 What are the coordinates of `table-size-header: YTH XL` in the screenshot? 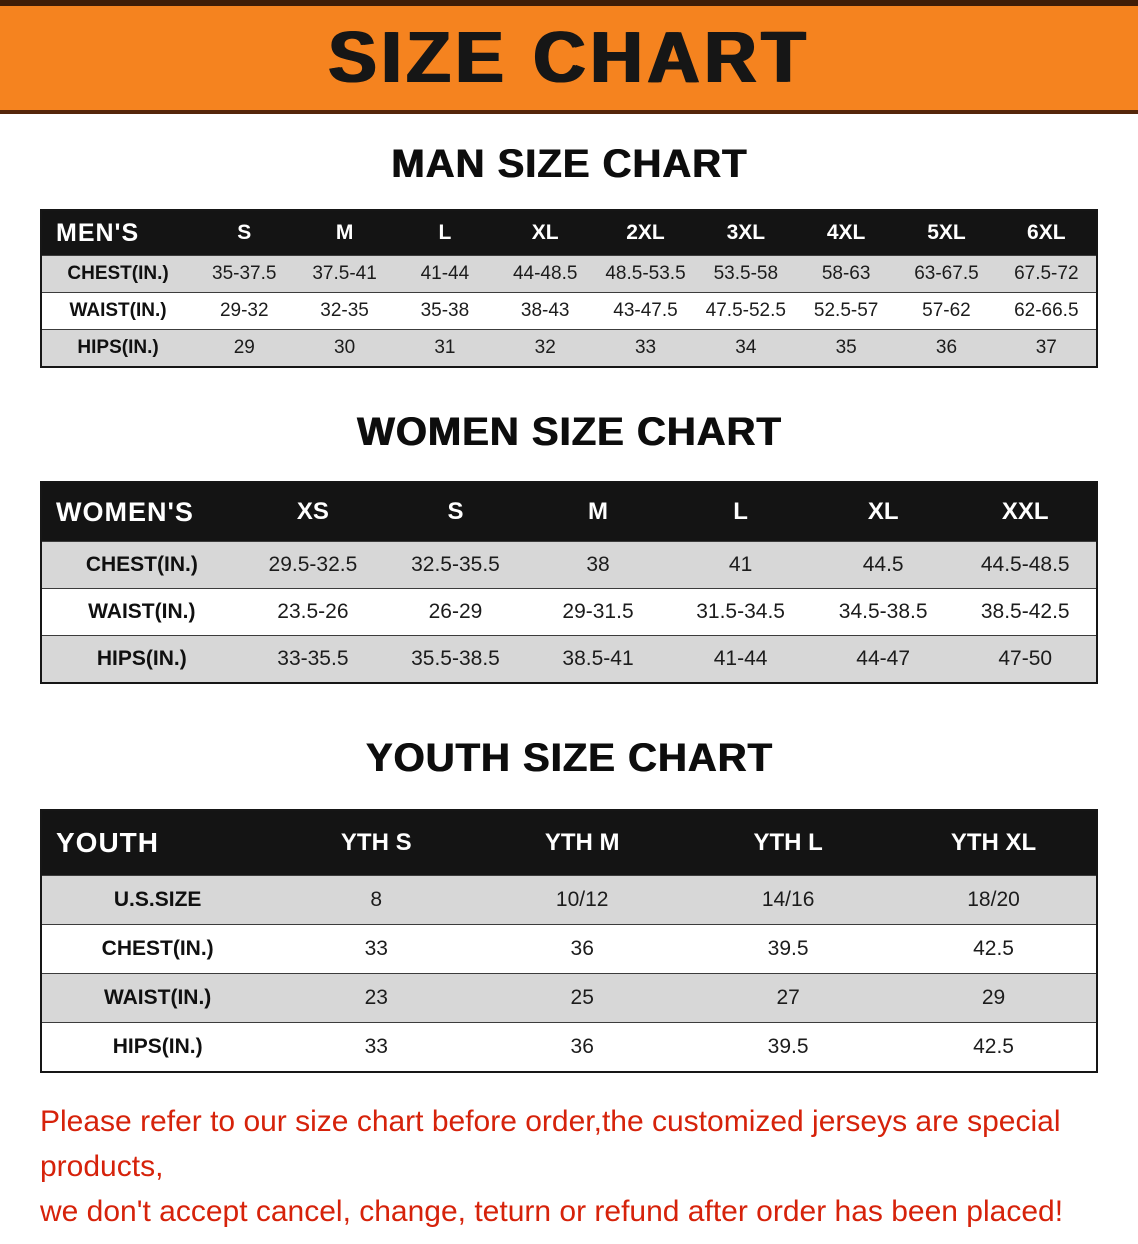 It's located at (994, 843).